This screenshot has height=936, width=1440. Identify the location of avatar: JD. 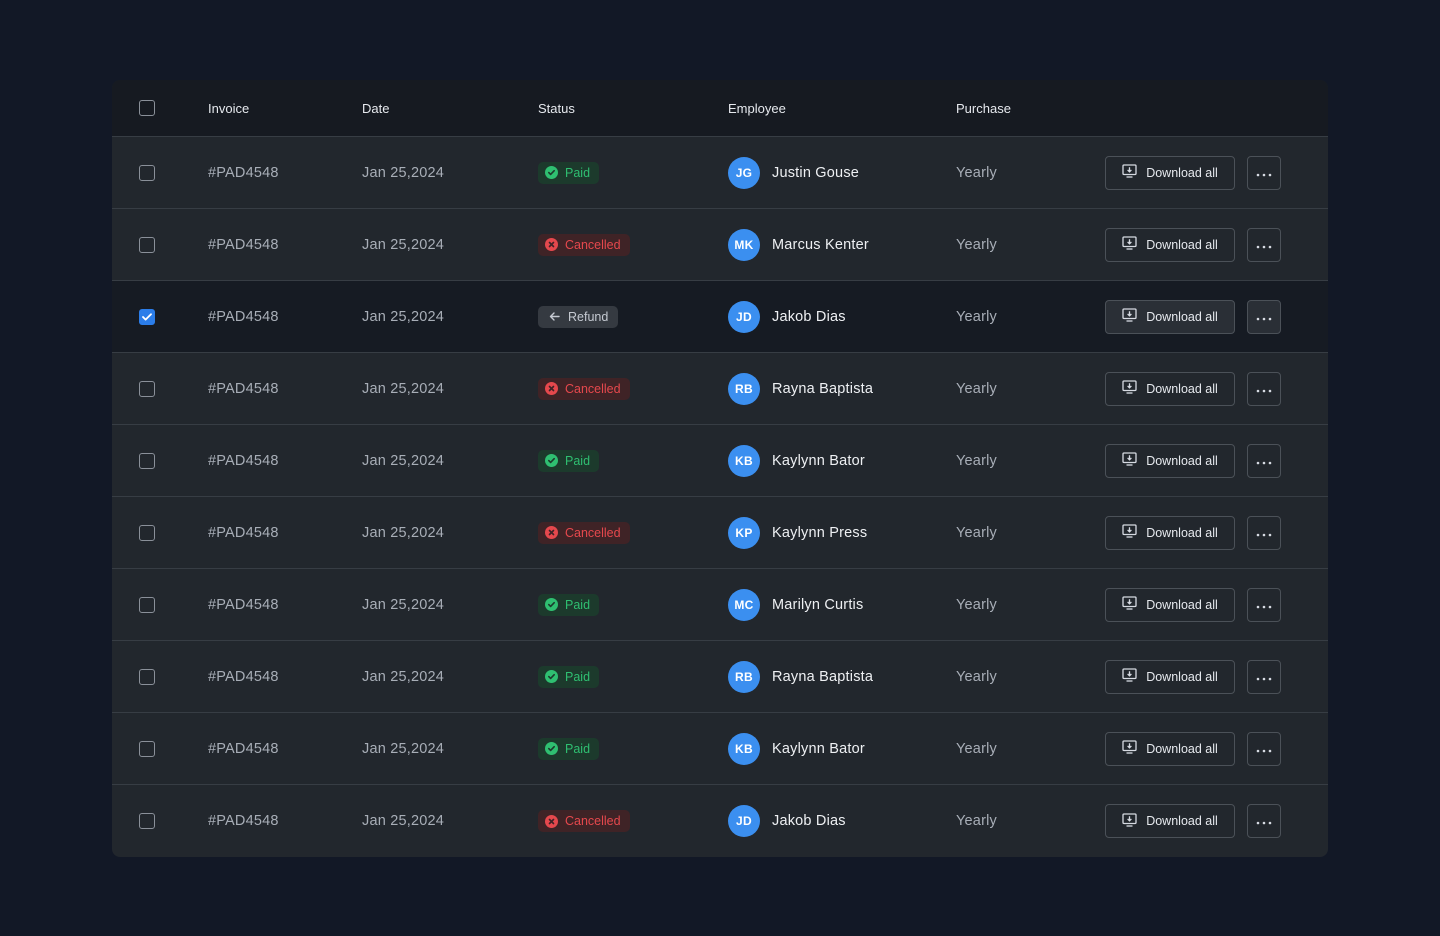
(744, 821).